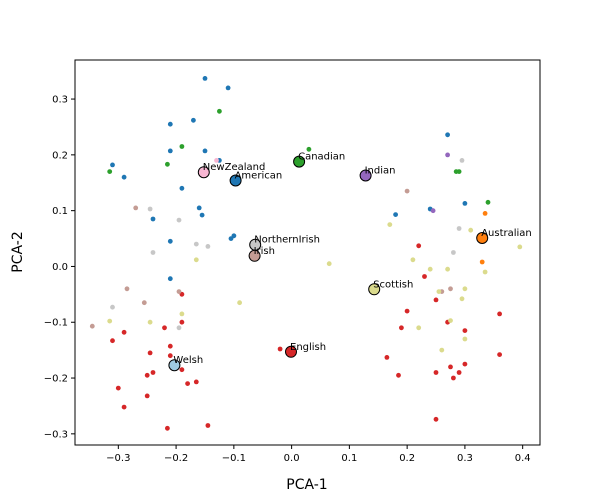 The image size is (600, 500). I want to click on accent-label: Canadian, so click(321, 157).